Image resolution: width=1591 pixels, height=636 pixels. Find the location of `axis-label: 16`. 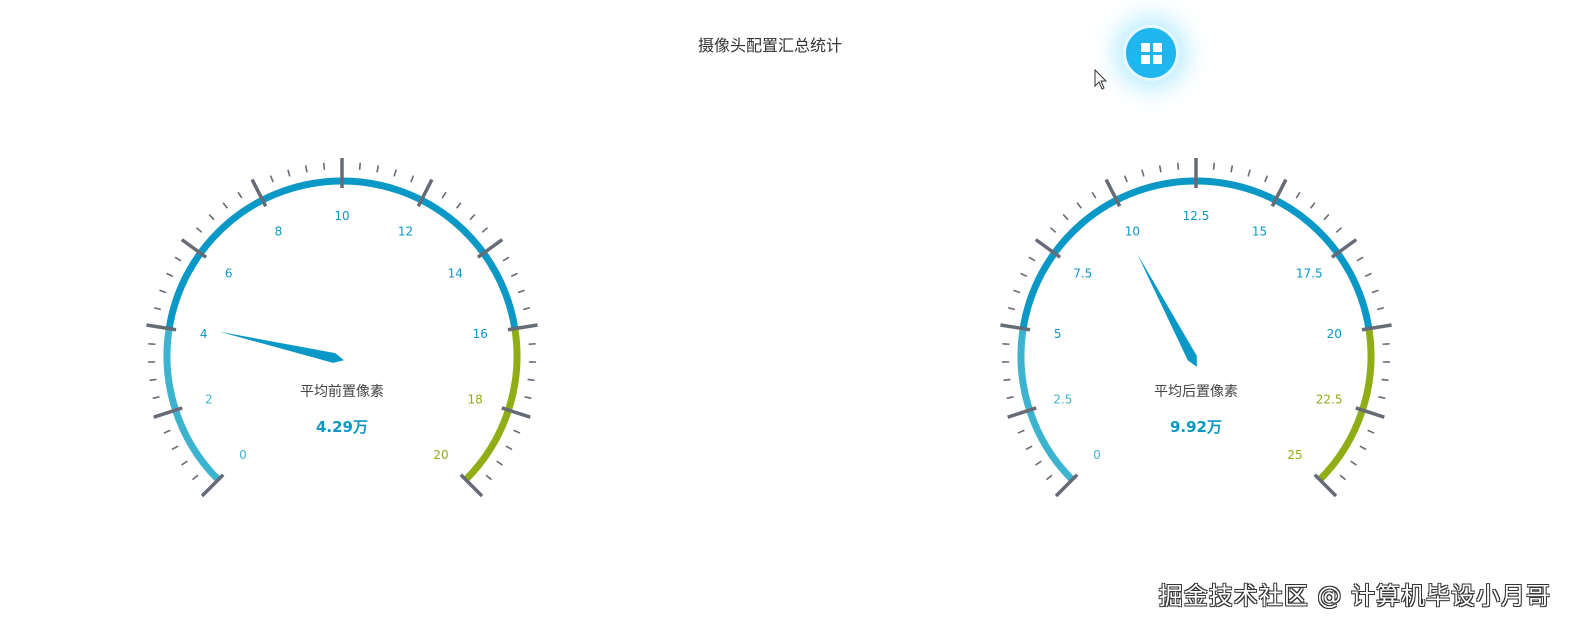

axis-label: 16 is located at coordinates (480, 334).